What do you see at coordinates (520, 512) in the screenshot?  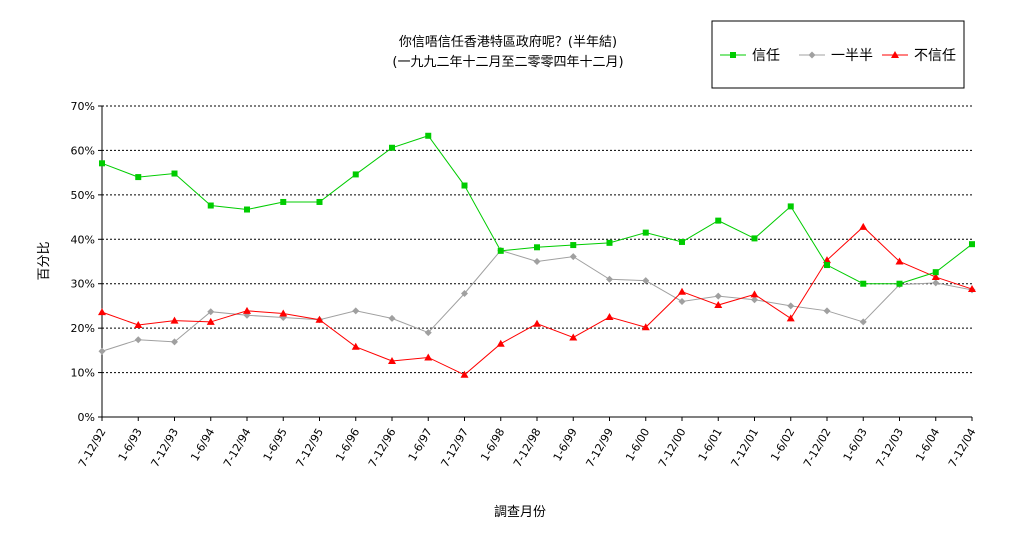 I see `x-axis-label: 調查月份` at bounding box center [520, 512].